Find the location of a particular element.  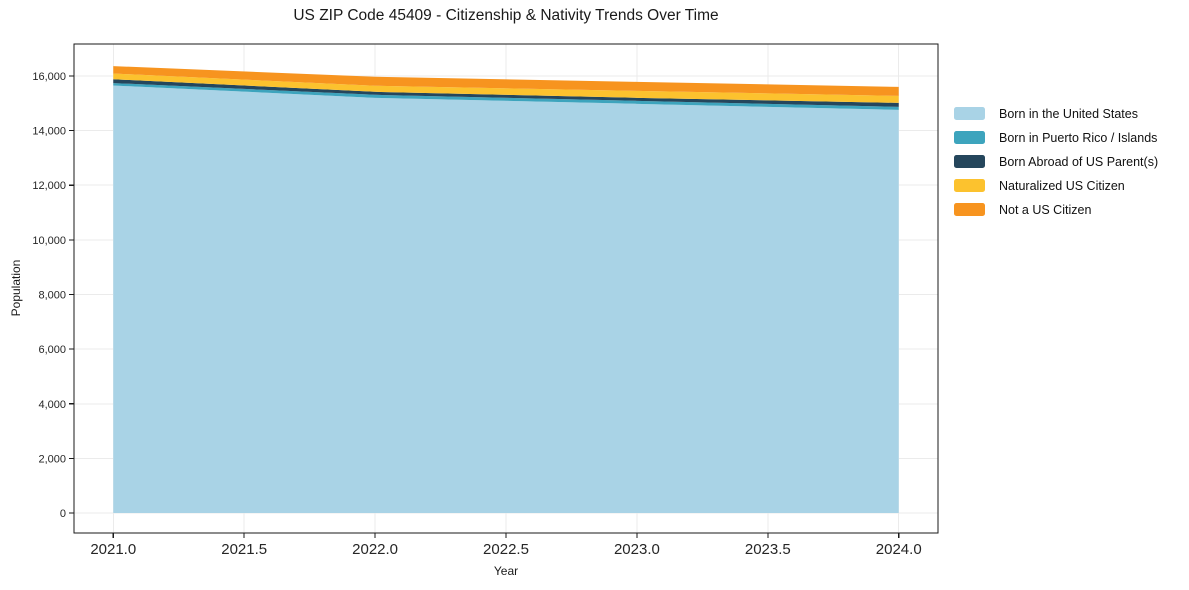

legend-item-born-in-the-united-states: Born in the United States is located at coordinates (1056, 113).